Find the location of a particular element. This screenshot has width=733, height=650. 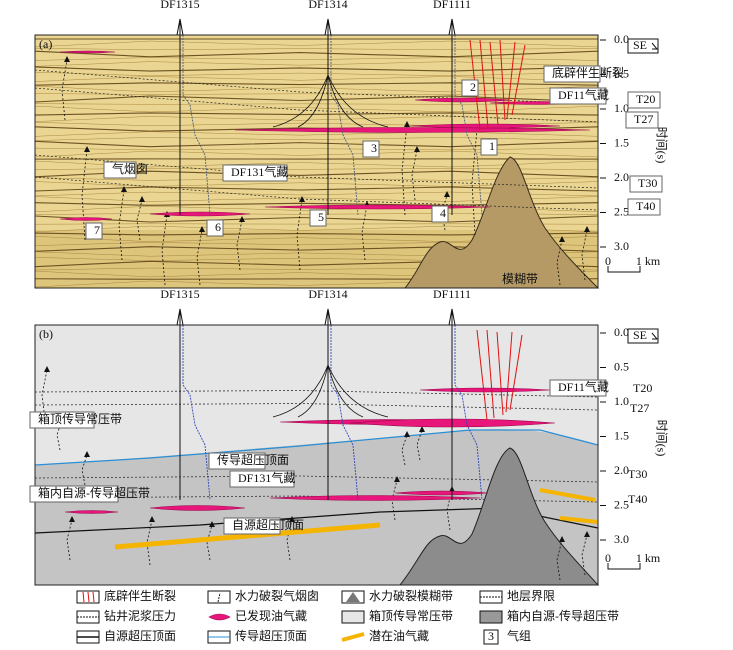

label: DF11气藏 is located at coordinates (583, 94).